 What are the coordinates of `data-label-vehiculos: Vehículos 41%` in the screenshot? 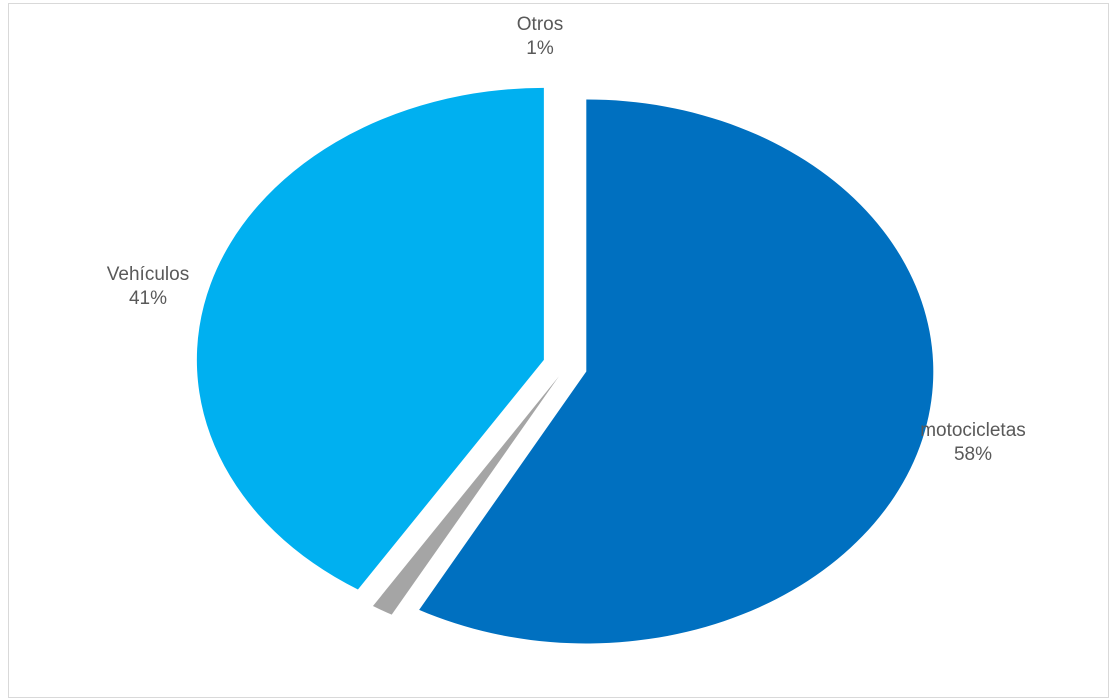 It's located at (148, 286).